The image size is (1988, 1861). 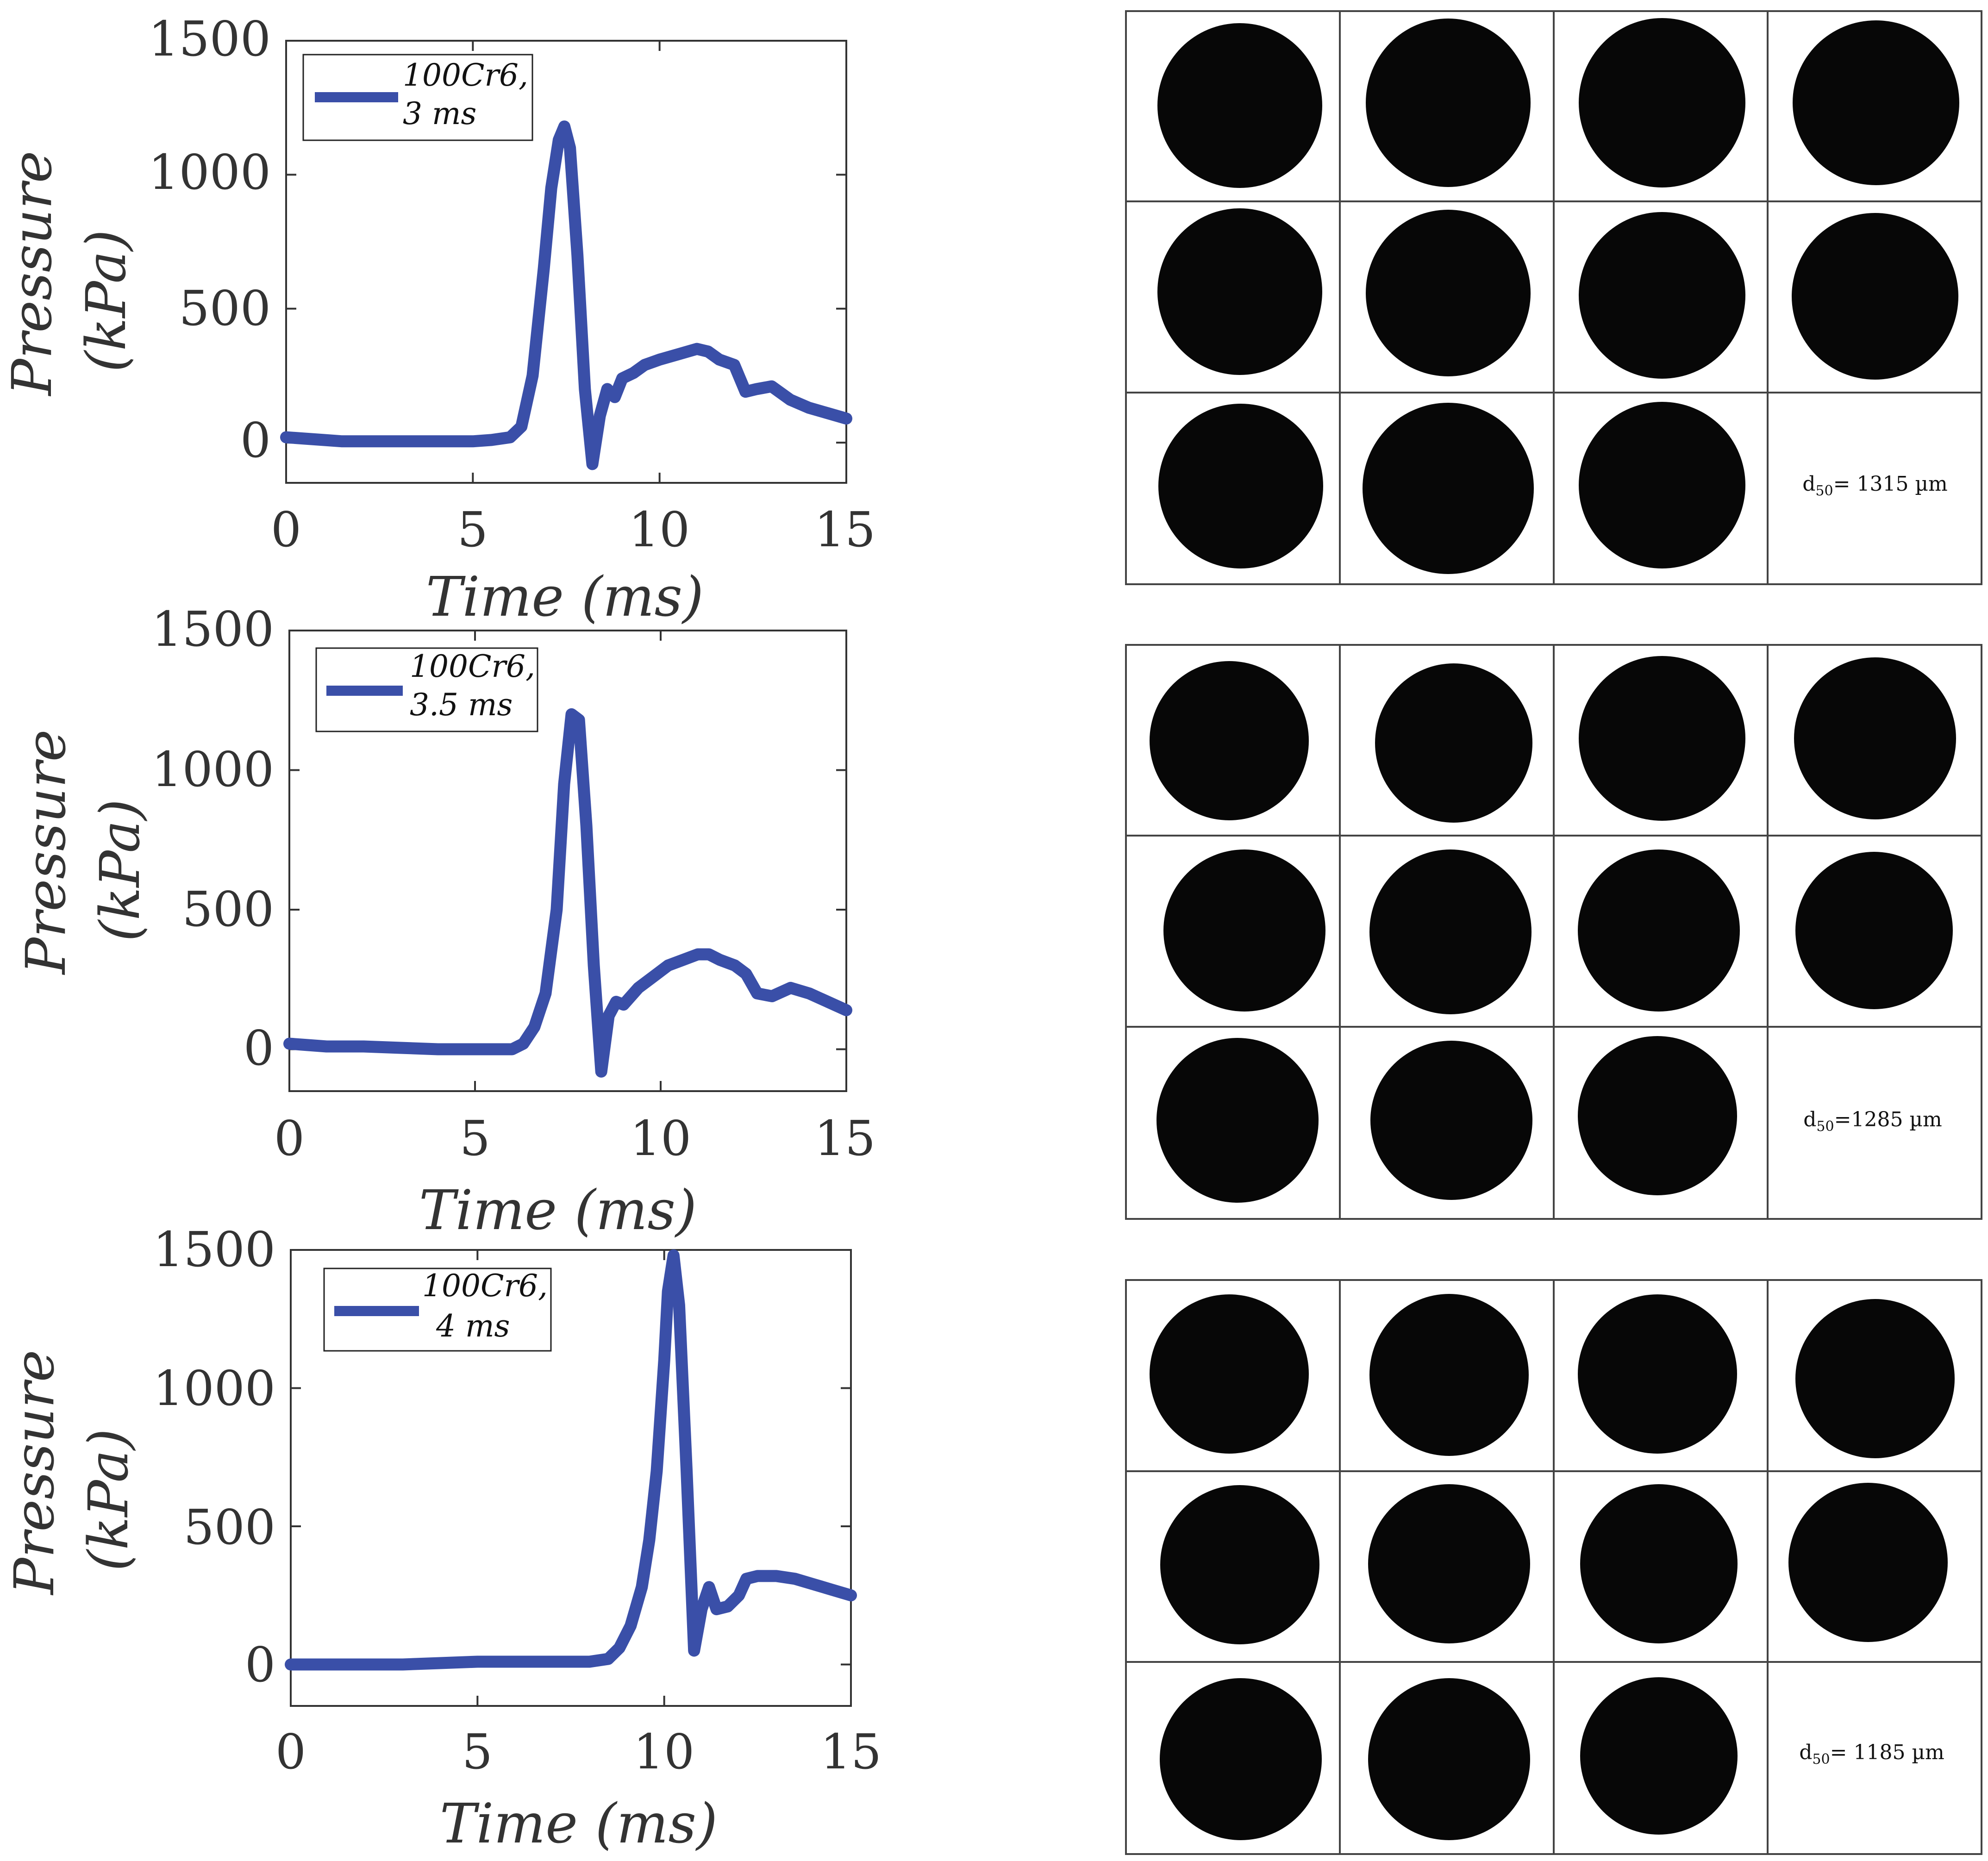 I want to click on chart-2-legend-label-line1: 100Cr6,, so click(x=472, y=667).